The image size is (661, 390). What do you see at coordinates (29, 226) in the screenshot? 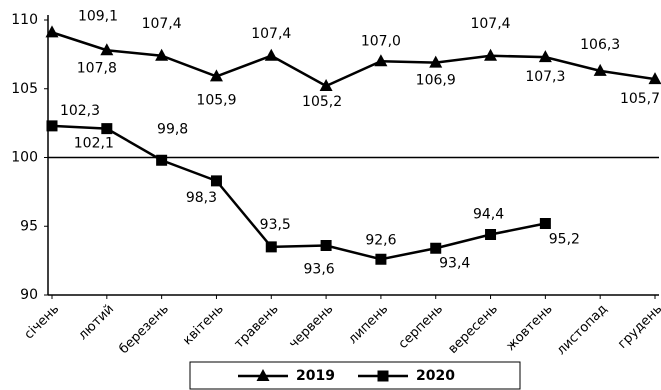
I see `y-tick-label: 95` at bounding box center [29, 226].